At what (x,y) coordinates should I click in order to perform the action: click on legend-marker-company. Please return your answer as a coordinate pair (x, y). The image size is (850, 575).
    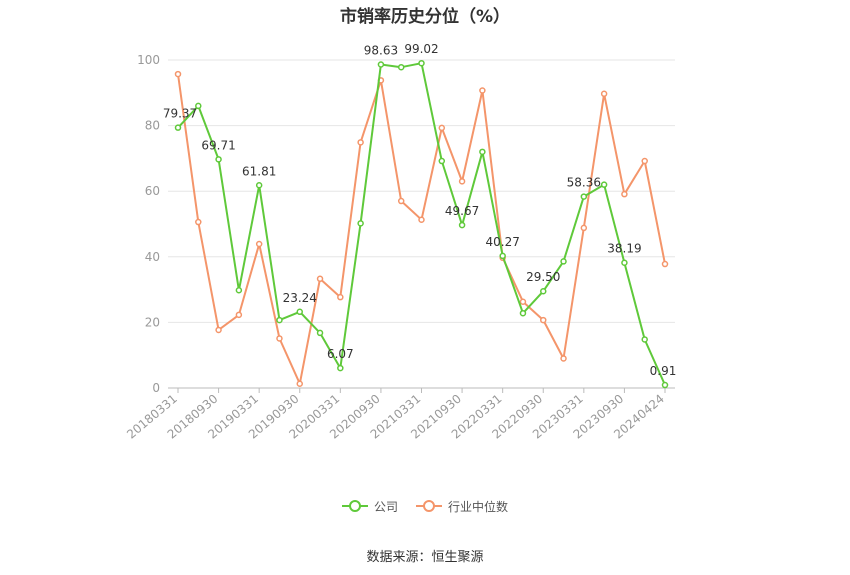
    Looking at the image, I should click on (354, 506).